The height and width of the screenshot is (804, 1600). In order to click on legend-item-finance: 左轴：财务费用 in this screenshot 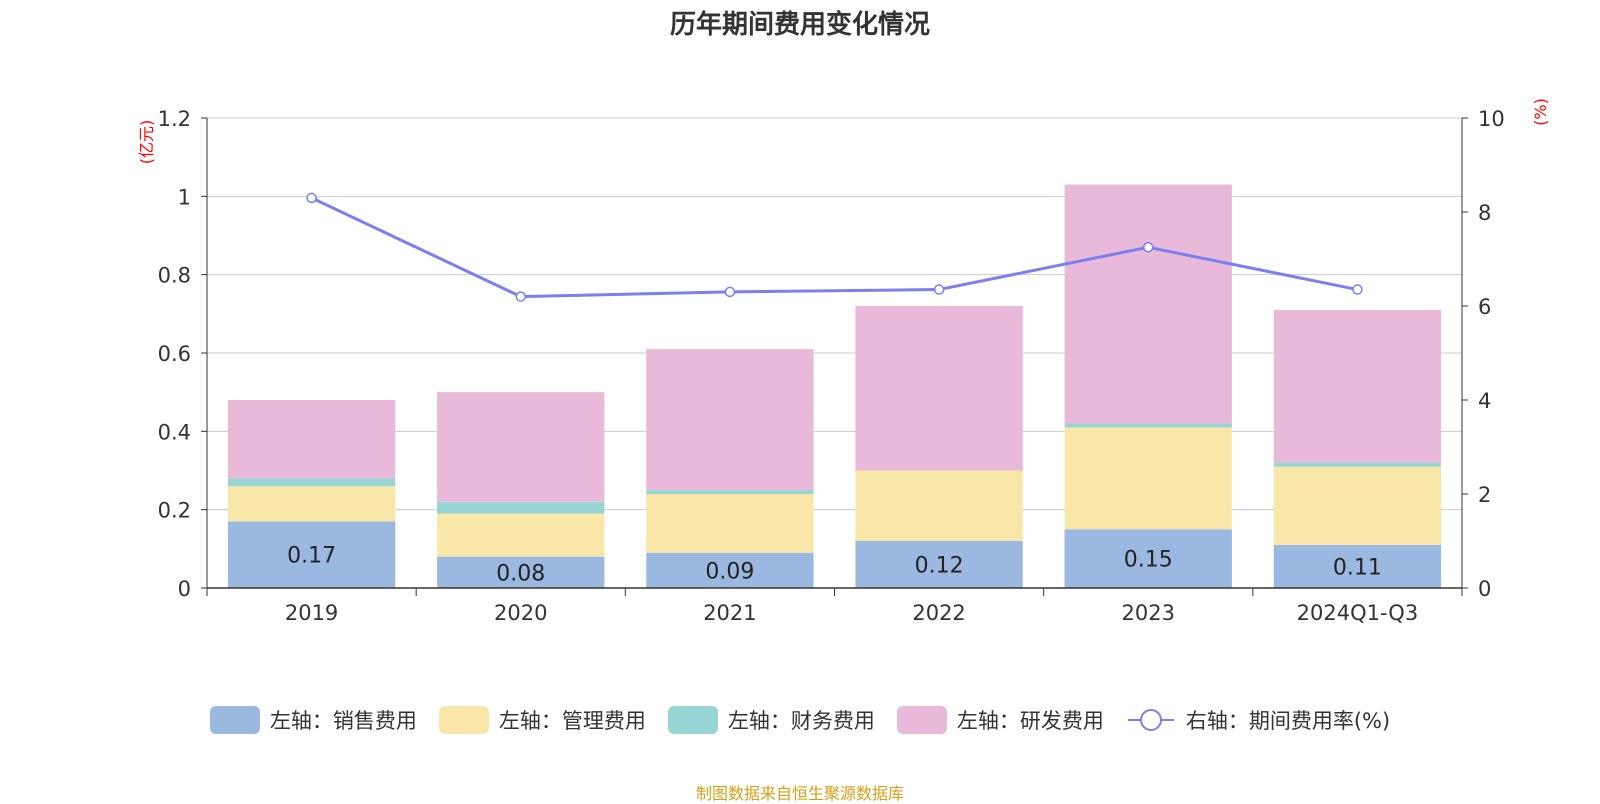, I will do `click(771, 720)`.